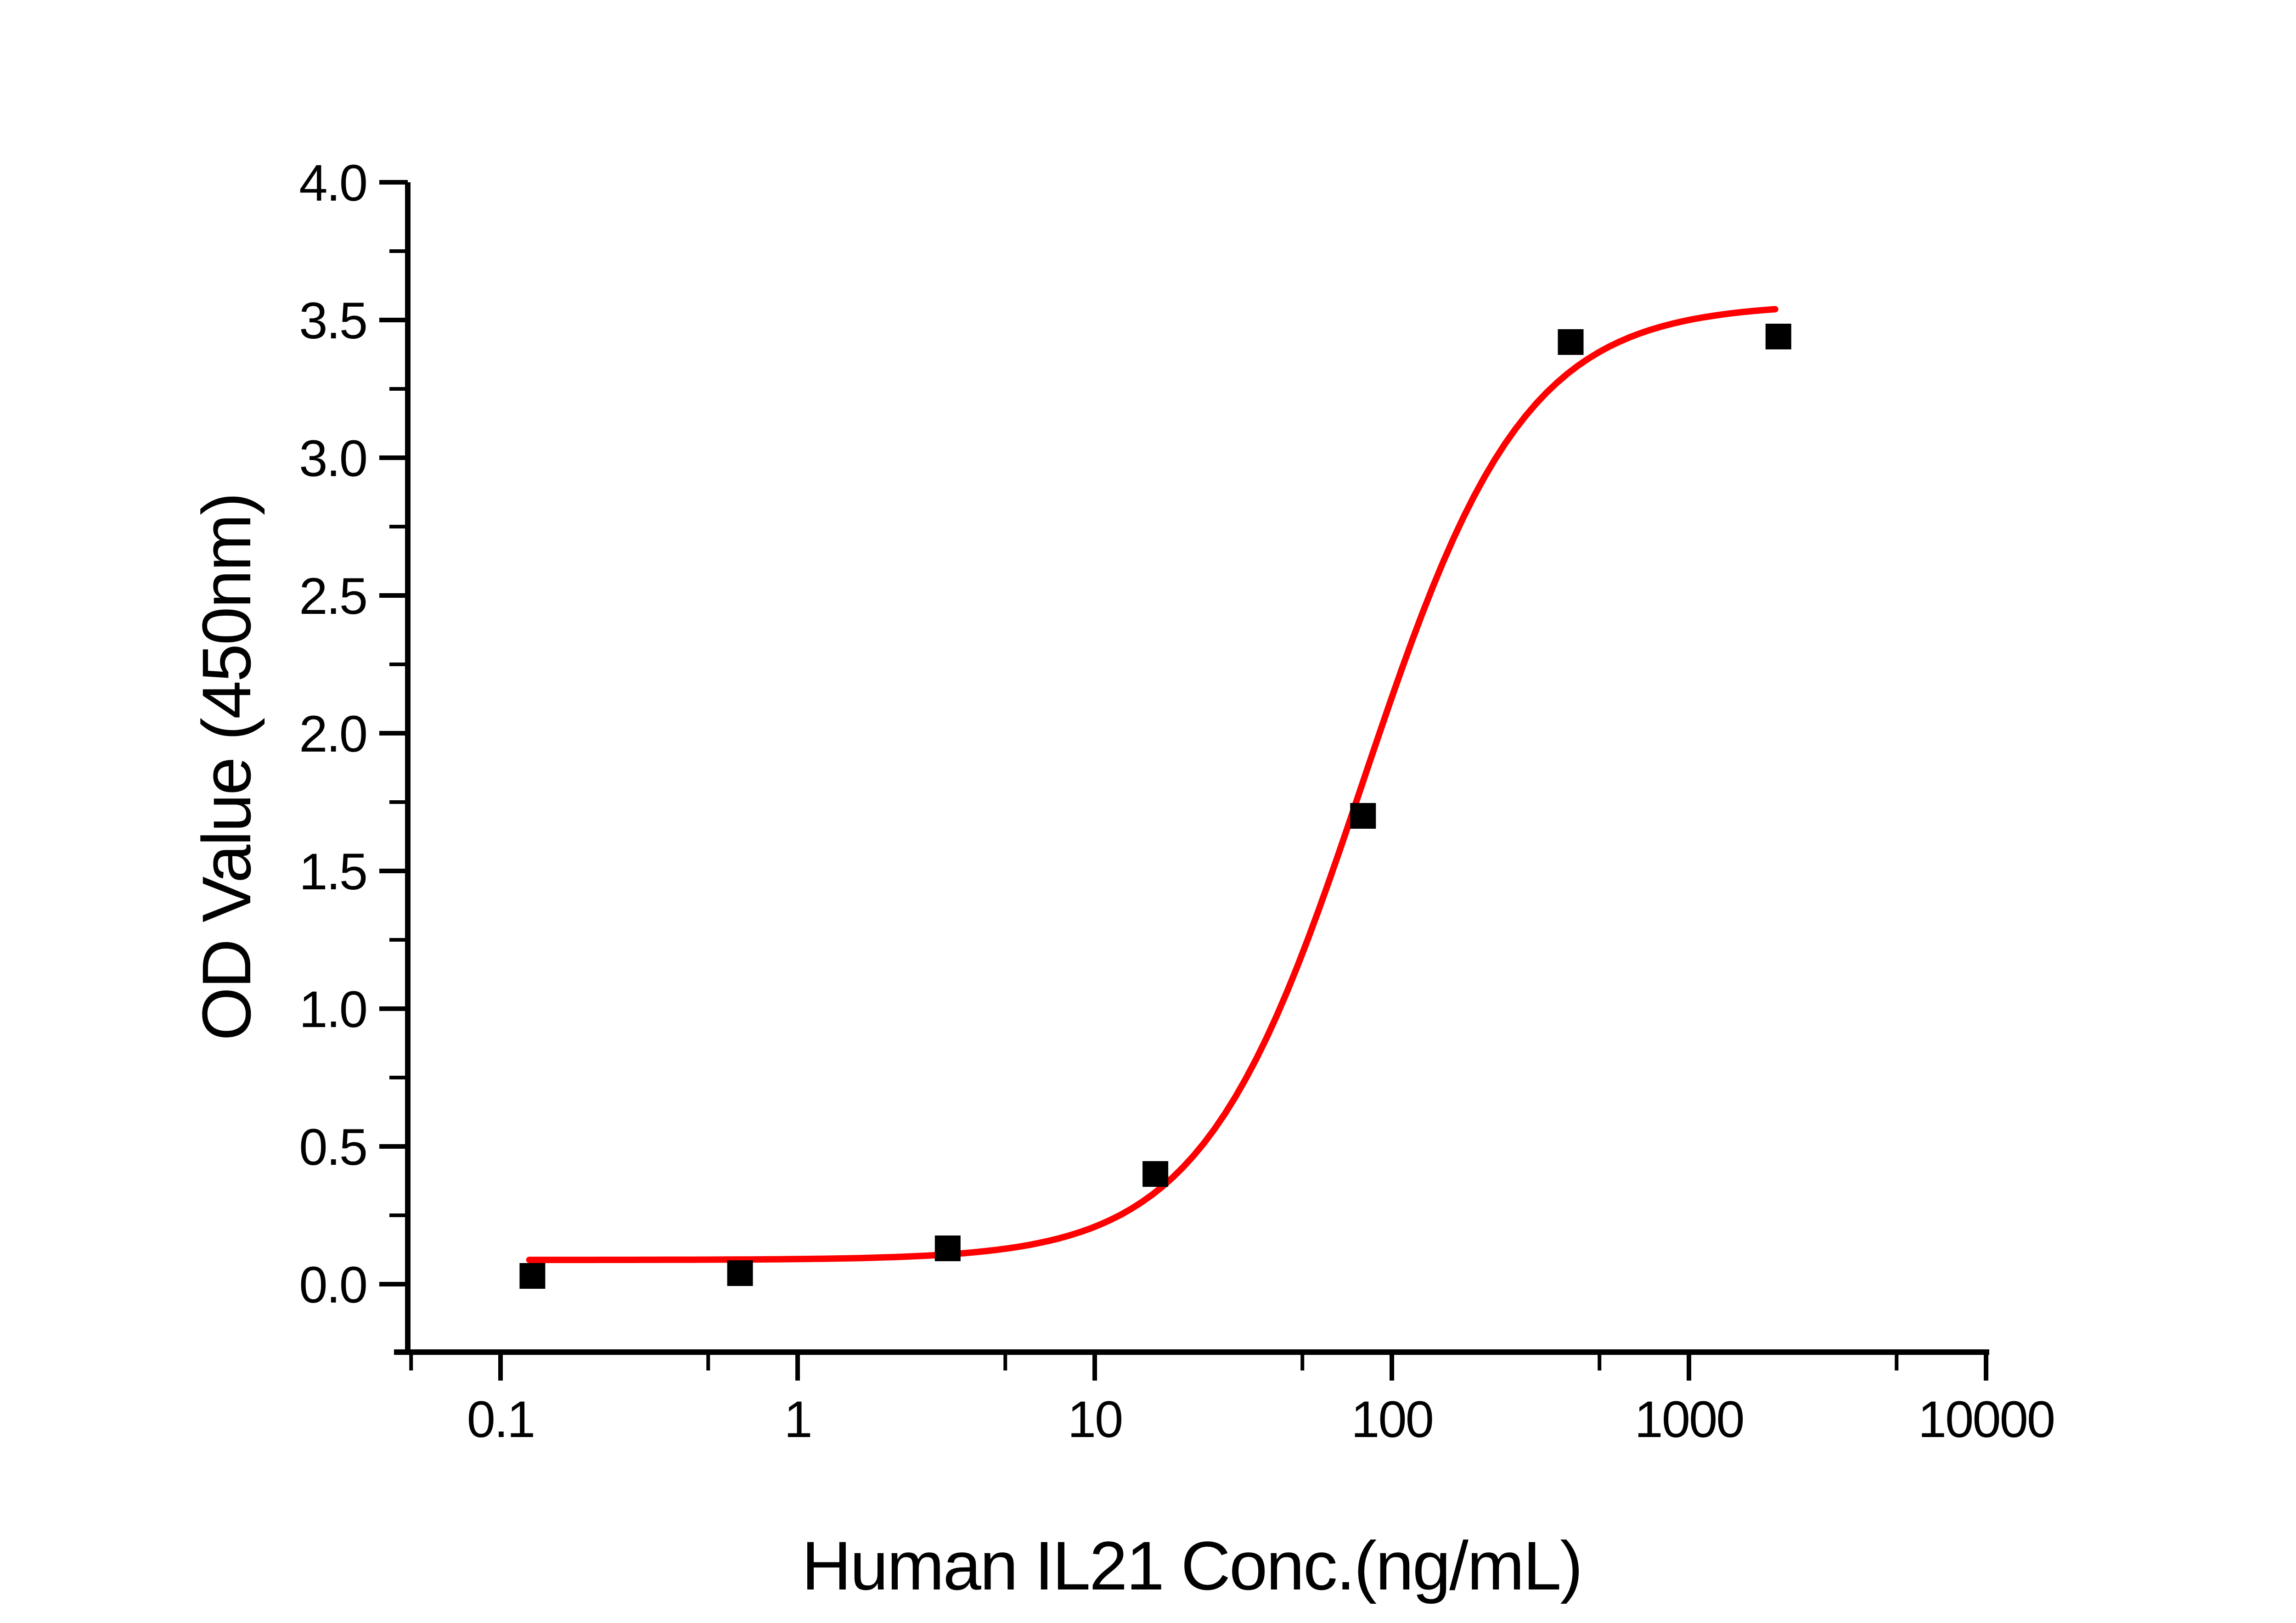 The width and height of the screenshot is (2296, 1623). I want to click on x-axis-title: Human IL21 Conc.(ng/mL), so click(1191, 1565).